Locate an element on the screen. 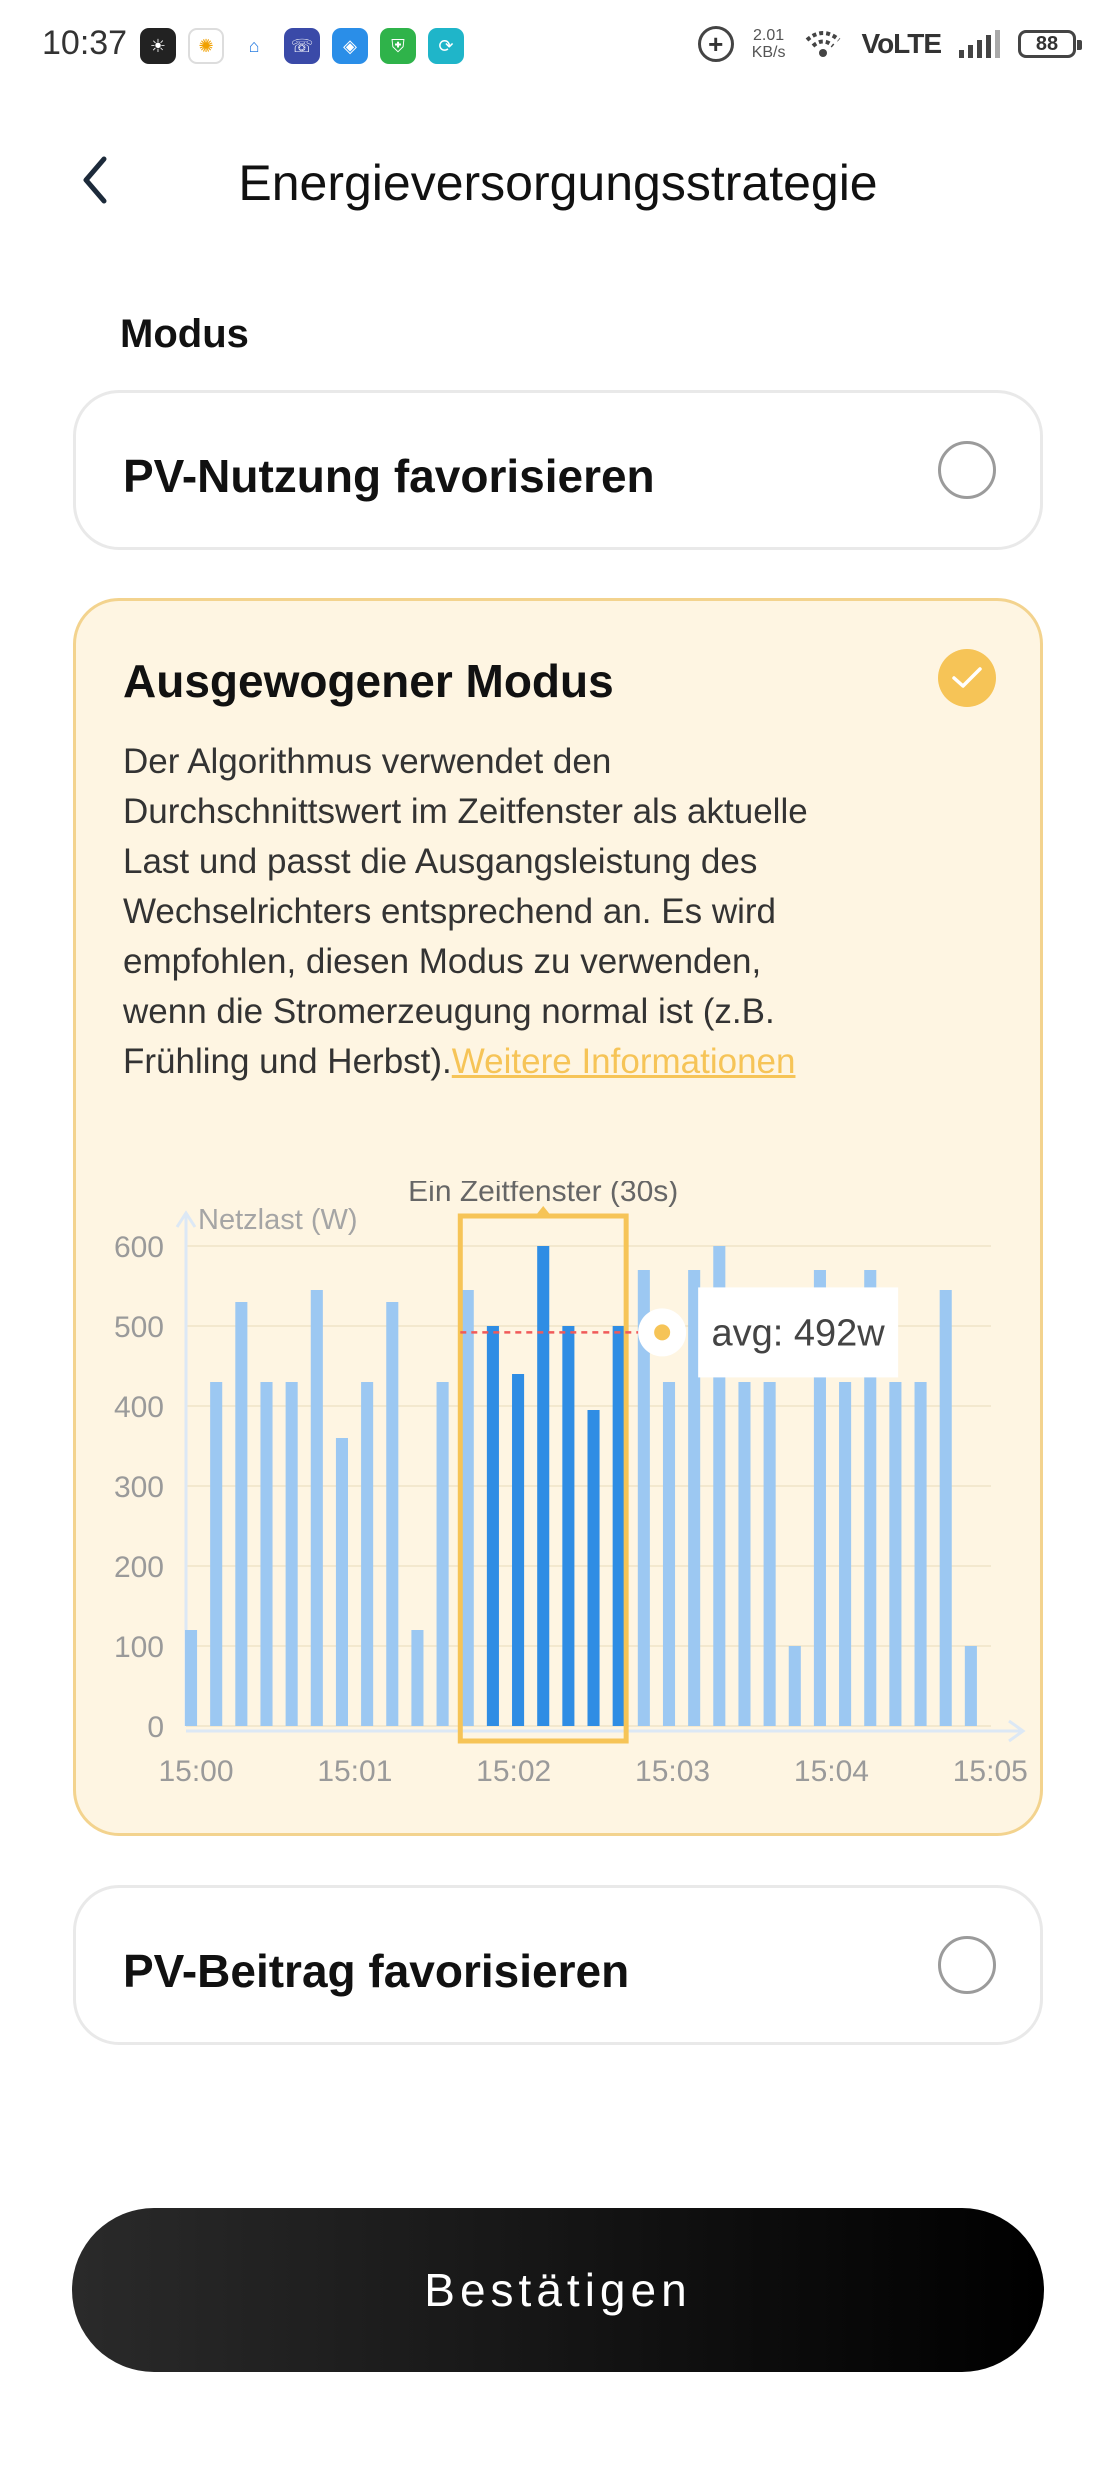 This screenshot has height=2480, width=1116. status-indicators: + 2.01 KB/s VoLTE 88 is located at coordinates (889, 44).